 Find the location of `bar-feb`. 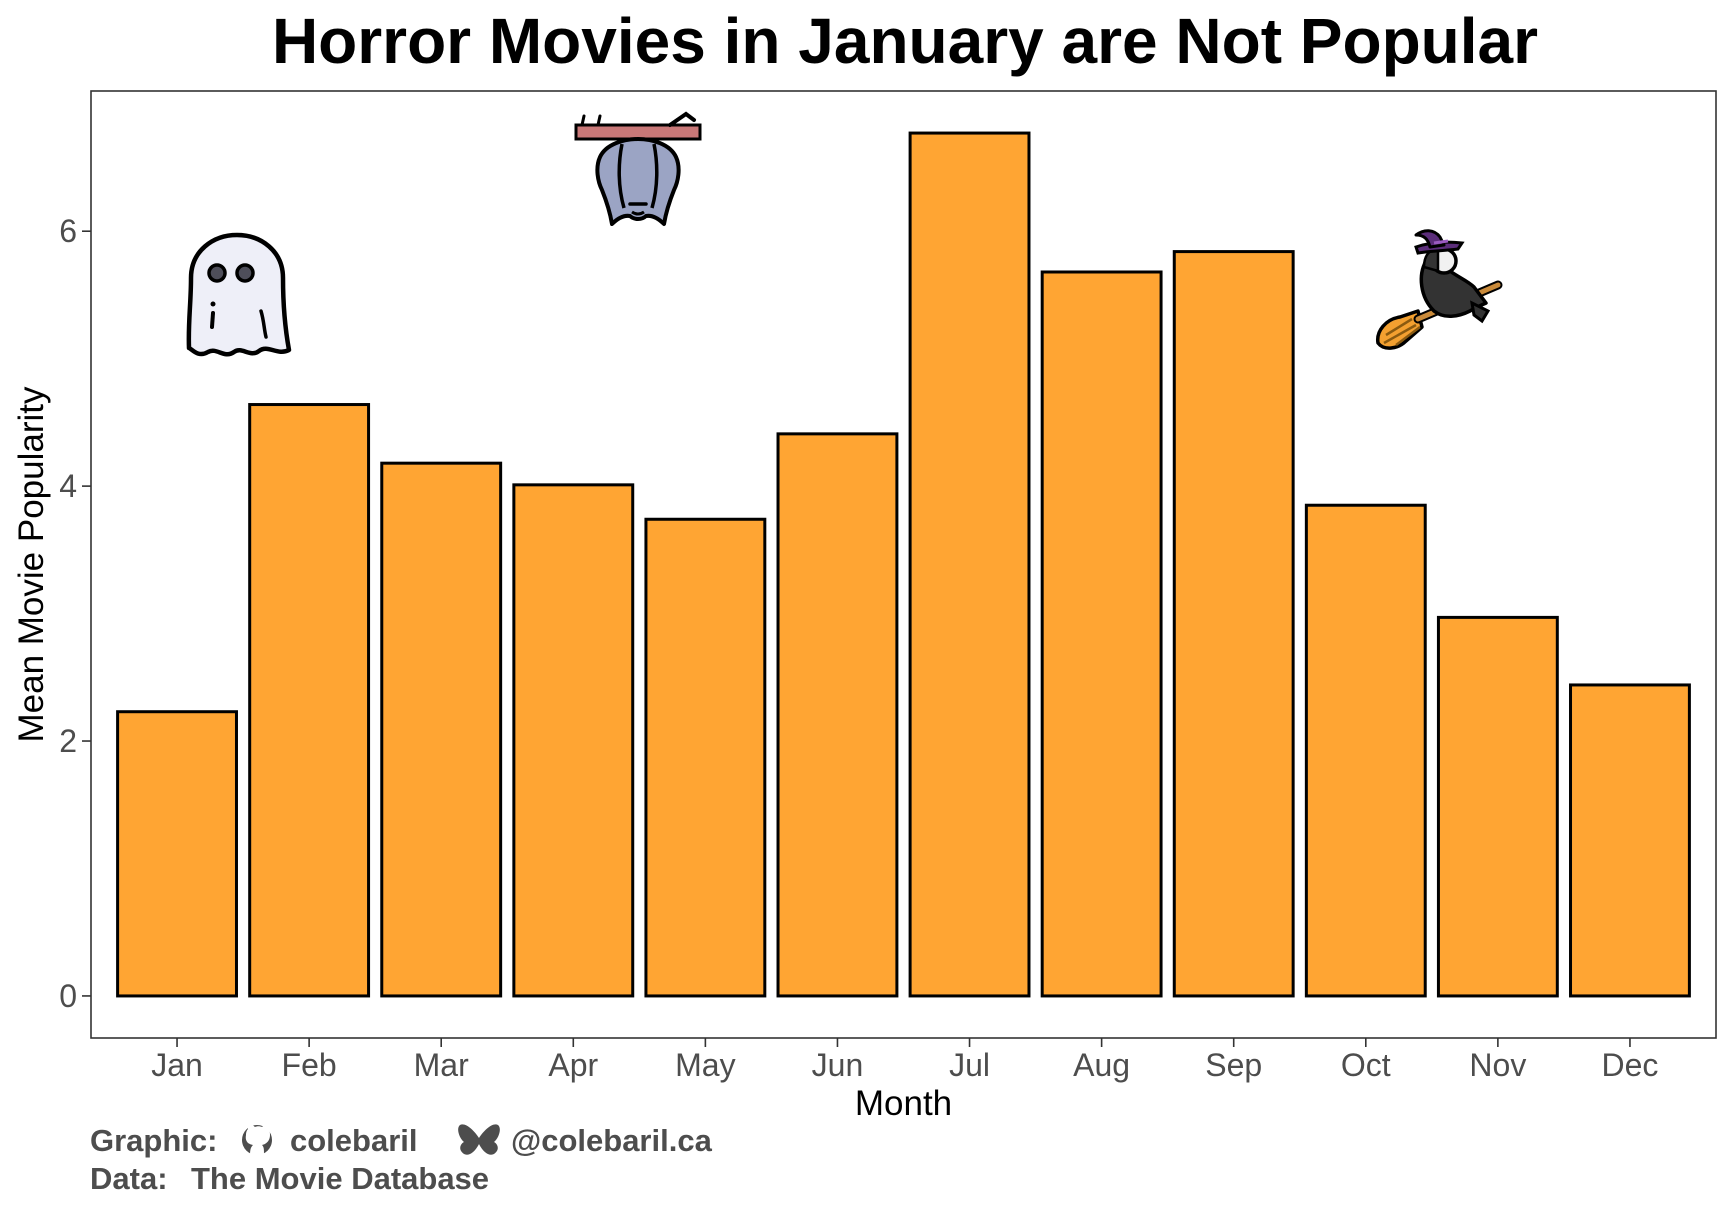

bar-feb is located at coordinates (309, 700).